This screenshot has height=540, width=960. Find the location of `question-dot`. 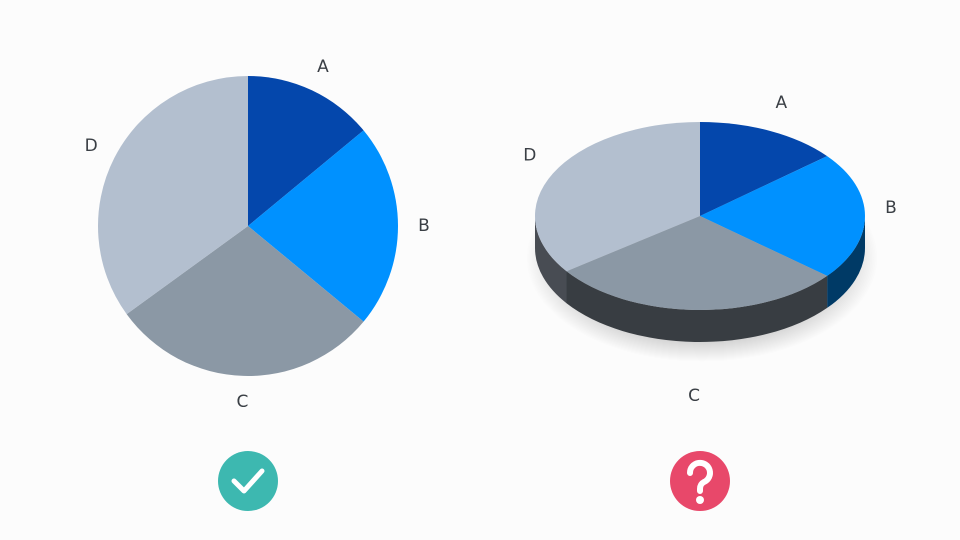

question-dot is located at coordinates (700, 500).